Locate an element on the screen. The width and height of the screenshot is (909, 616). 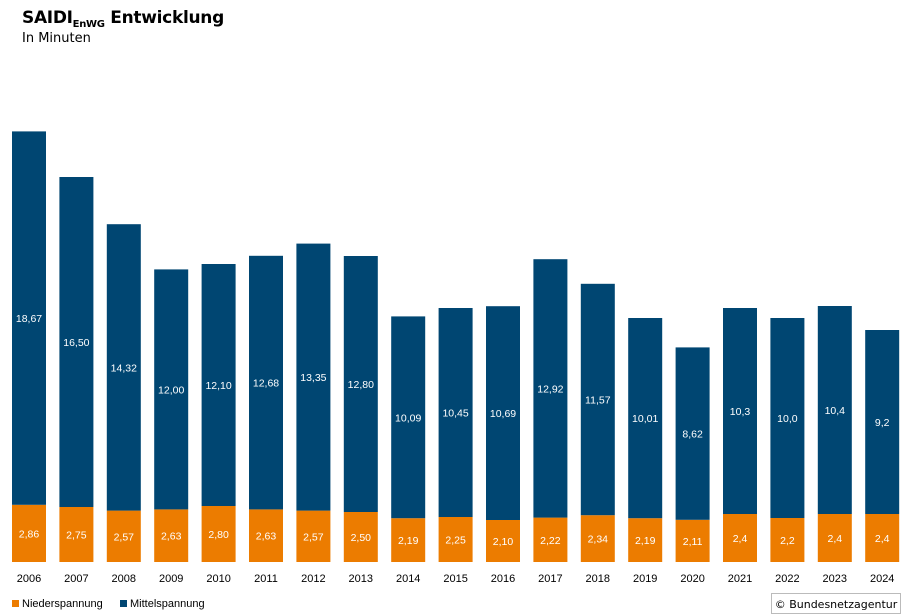
chart-subtitle: In Minuten is located at coordinates (56, 38).